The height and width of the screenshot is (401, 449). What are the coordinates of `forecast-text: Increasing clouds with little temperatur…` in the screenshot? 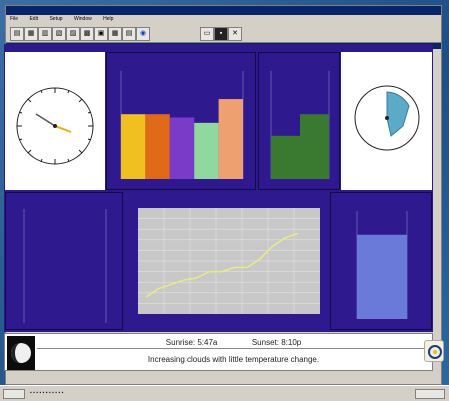 It's located at (233, 359).